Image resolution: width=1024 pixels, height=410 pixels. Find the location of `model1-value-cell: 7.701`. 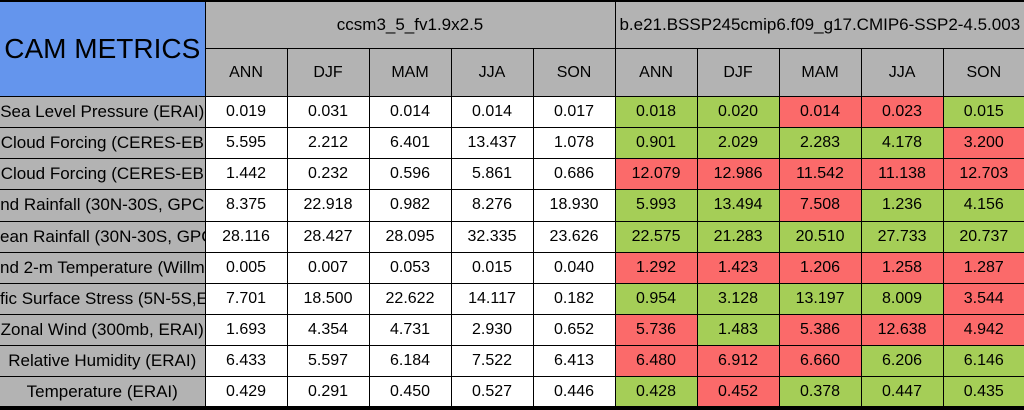

model1-value-cell: 7.701 is located at coordinates (246, 298).